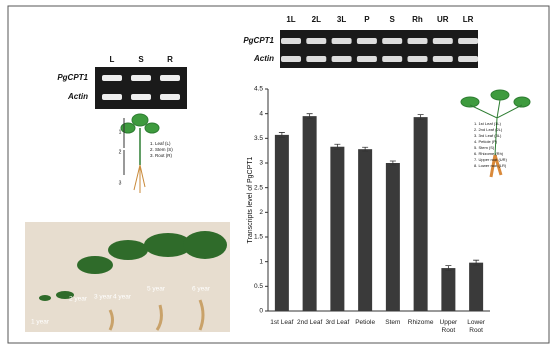 The height and width of the screenshot is (351, 558). What do you see at coordinates (491, 159) in the screenshot?
I see `inset-label: 7. Upper root (UR)` at bounding box center [491, 159].